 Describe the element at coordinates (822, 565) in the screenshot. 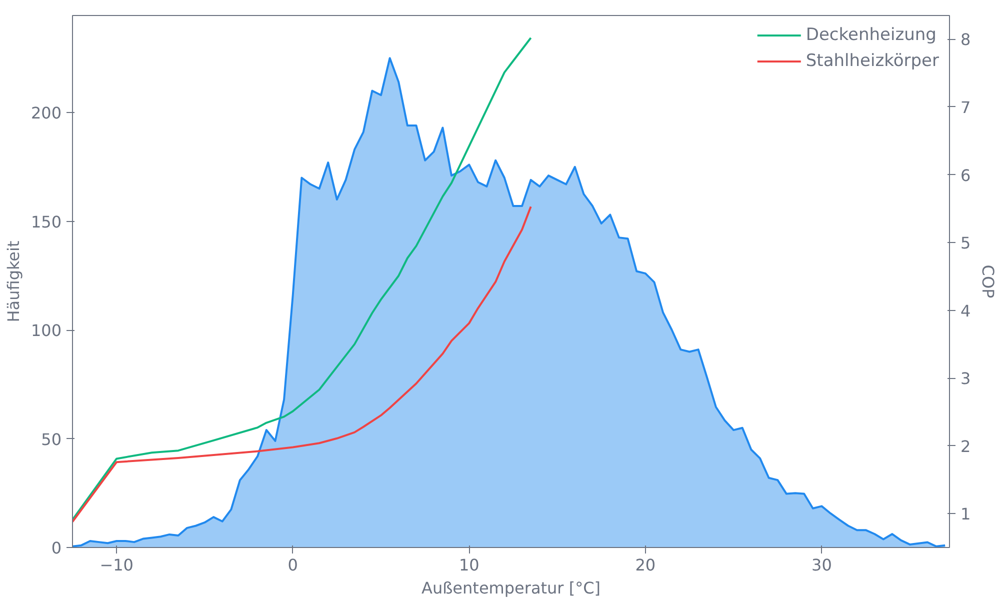

I see `x-tick-label: 30` at that location.